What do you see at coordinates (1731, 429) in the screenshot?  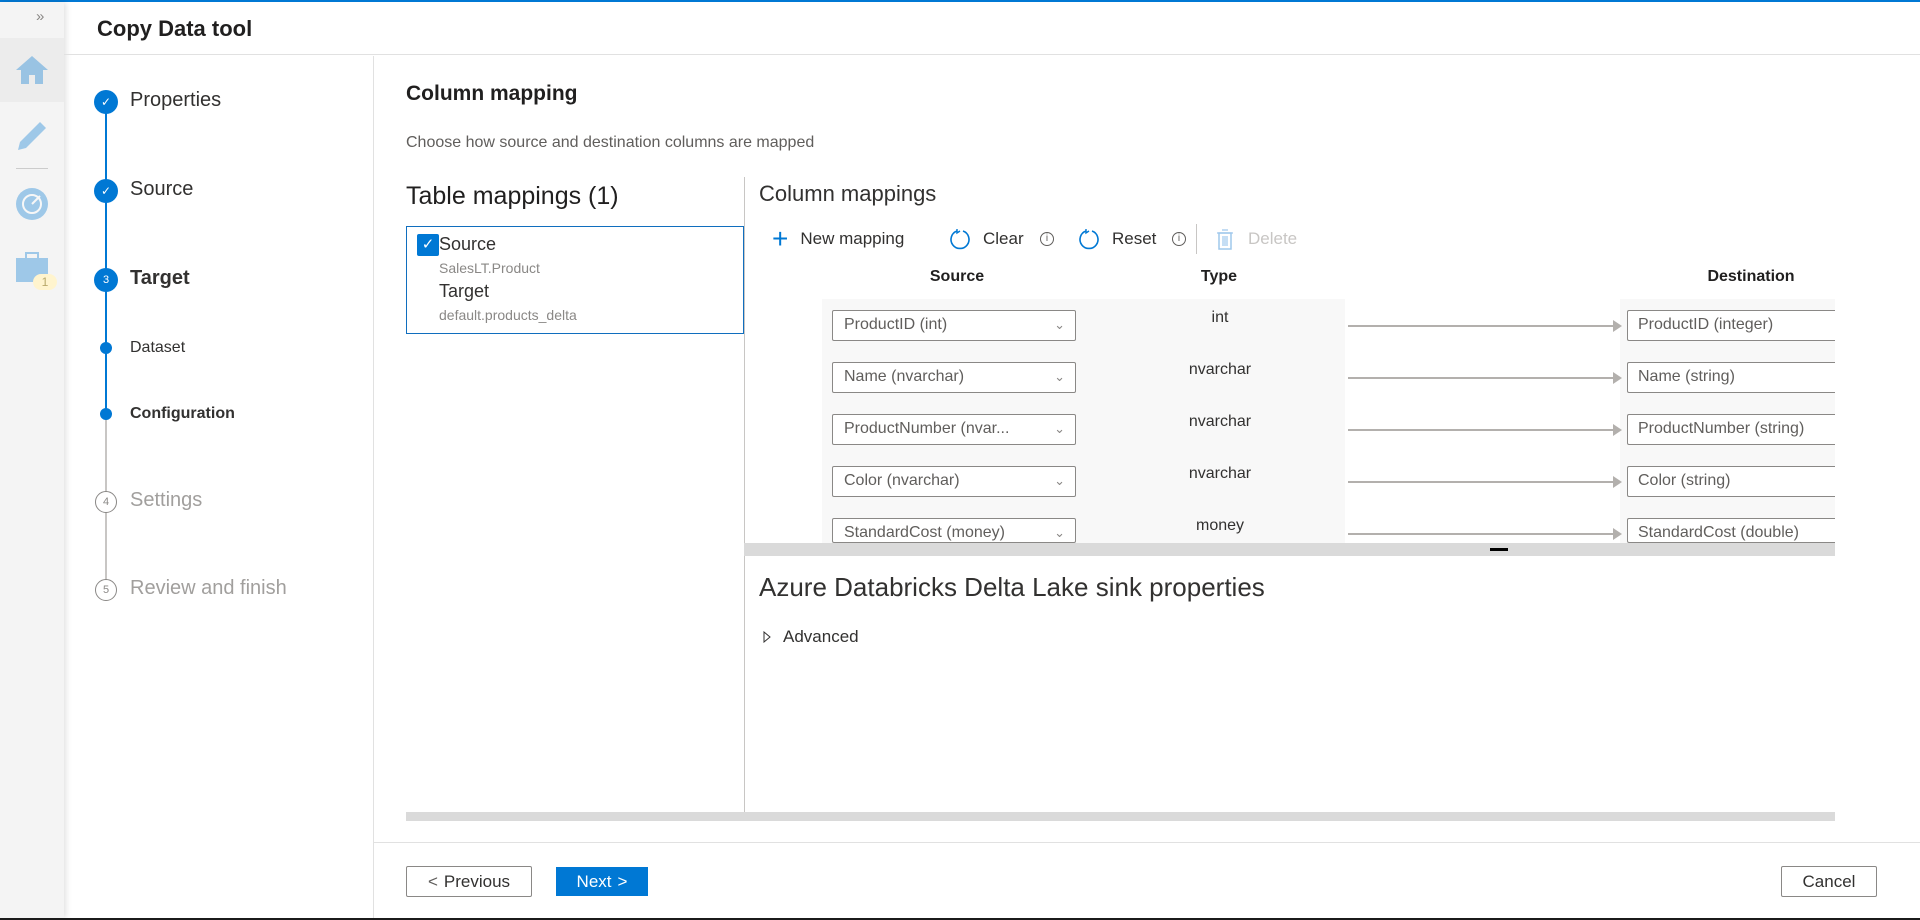 I see `destination-column-field: ProductNumber (string)` at bounding box center [1731, 429].